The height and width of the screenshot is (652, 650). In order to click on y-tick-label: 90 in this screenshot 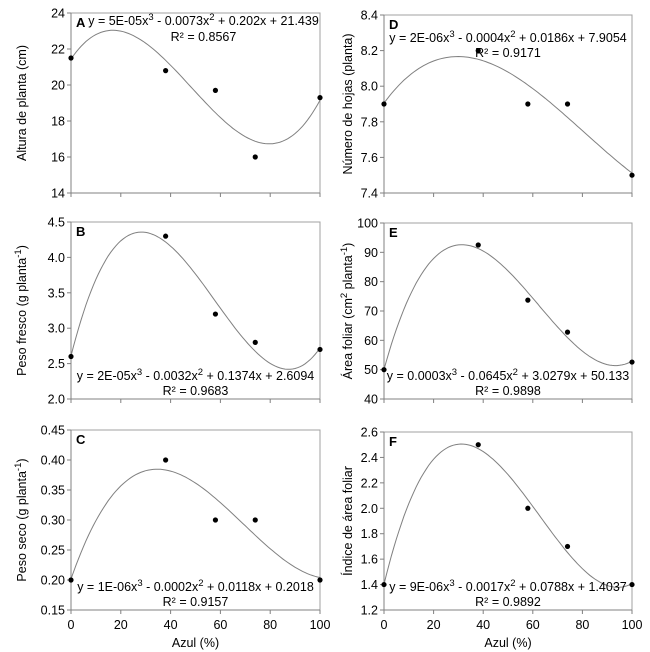, I will do `click(371, 253)`.